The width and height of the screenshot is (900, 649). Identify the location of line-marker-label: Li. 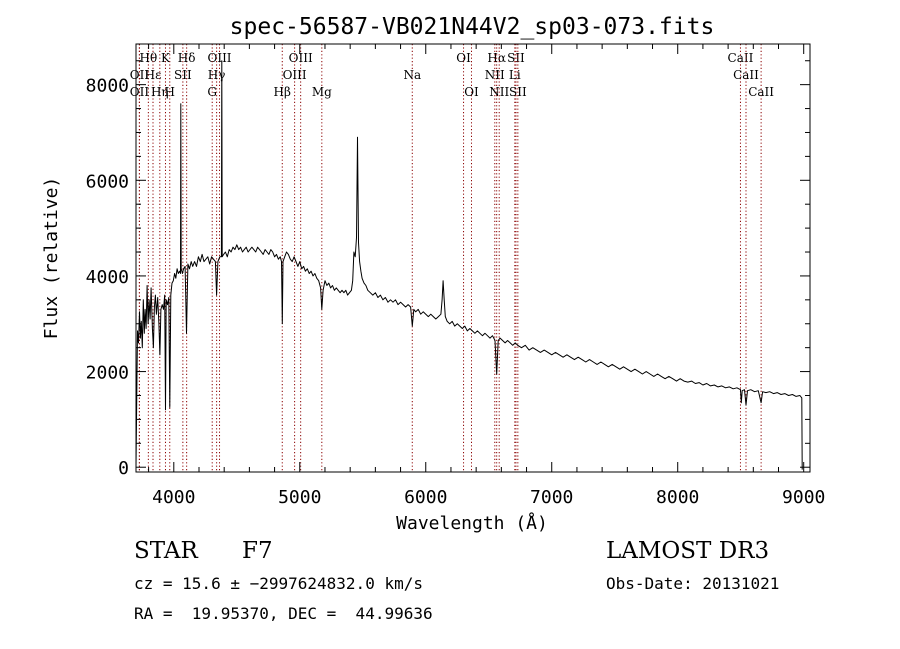
(515, 75).